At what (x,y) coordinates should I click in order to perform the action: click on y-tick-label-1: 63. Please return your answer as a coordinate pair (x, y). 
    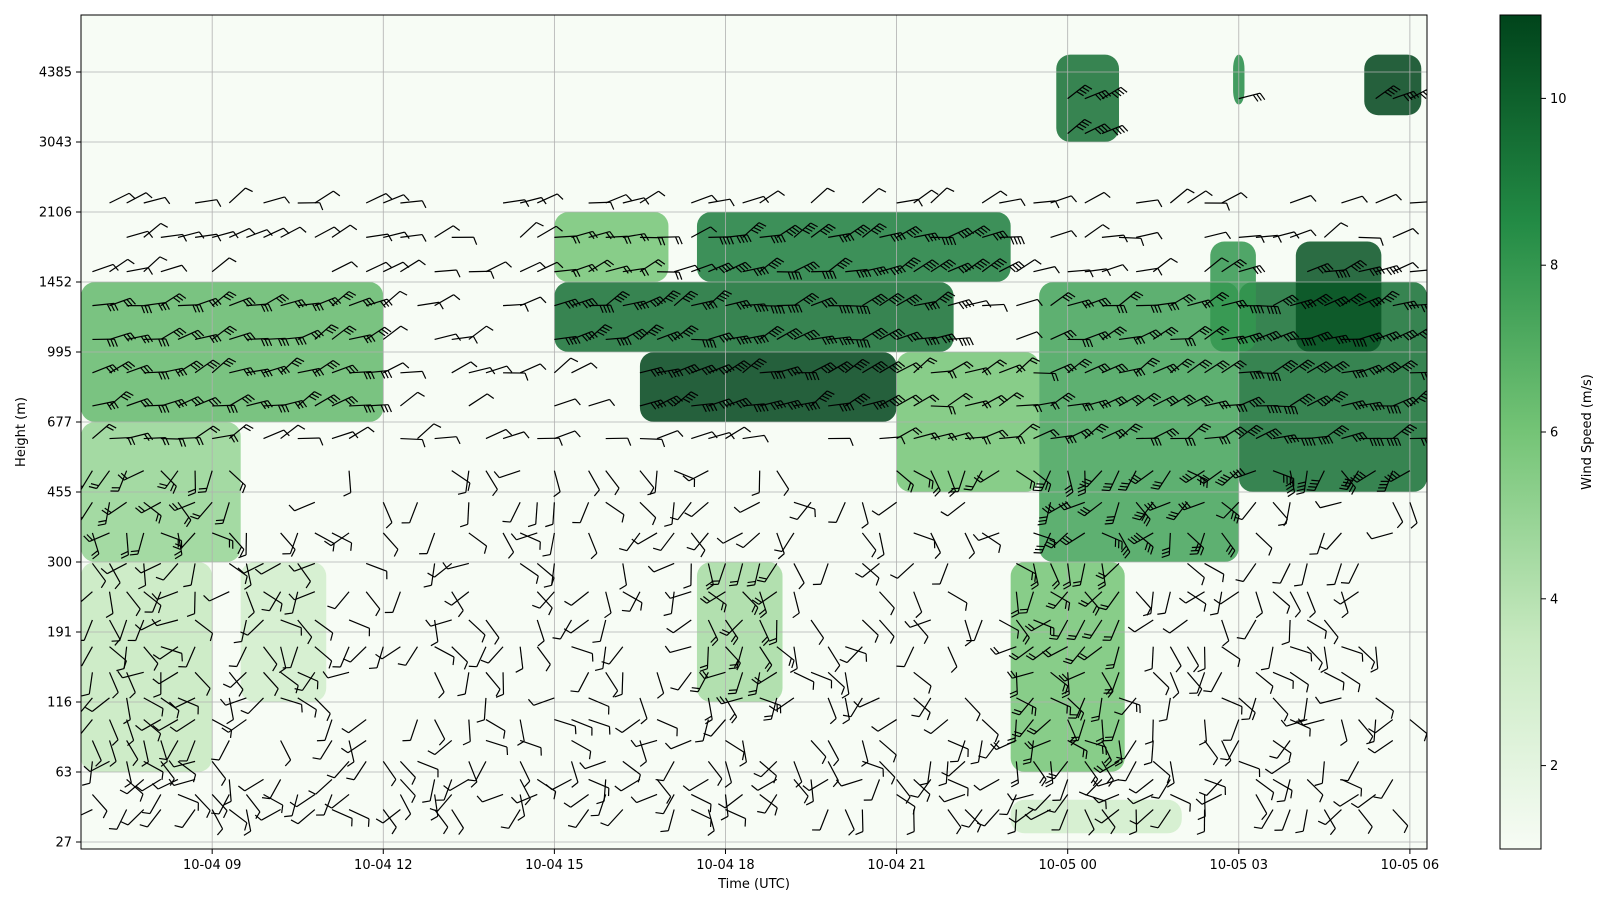
    Looking at the image, I should click on (63, 773).